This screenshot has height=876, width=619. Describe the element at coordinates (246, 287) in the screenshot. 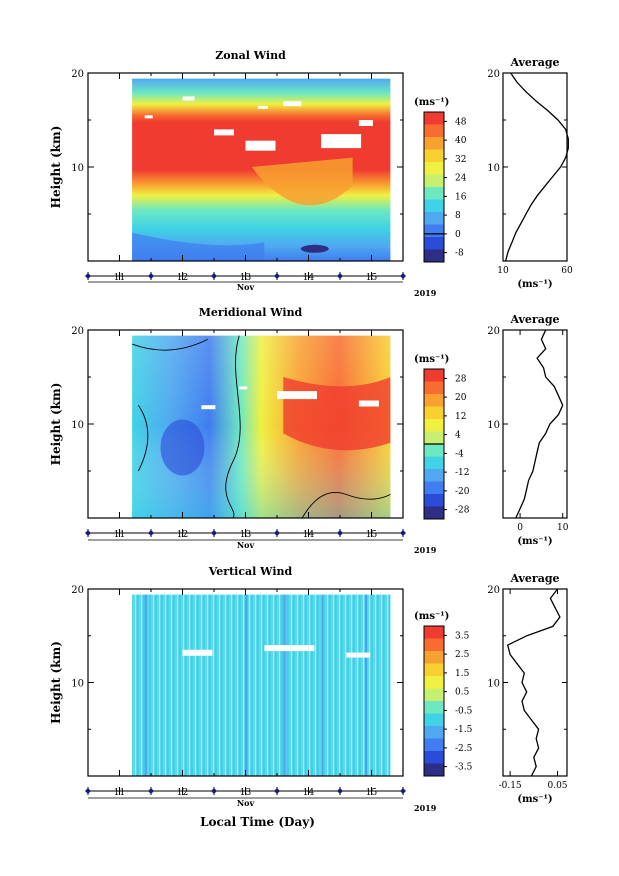

I see `month-label: Nov` at that location.